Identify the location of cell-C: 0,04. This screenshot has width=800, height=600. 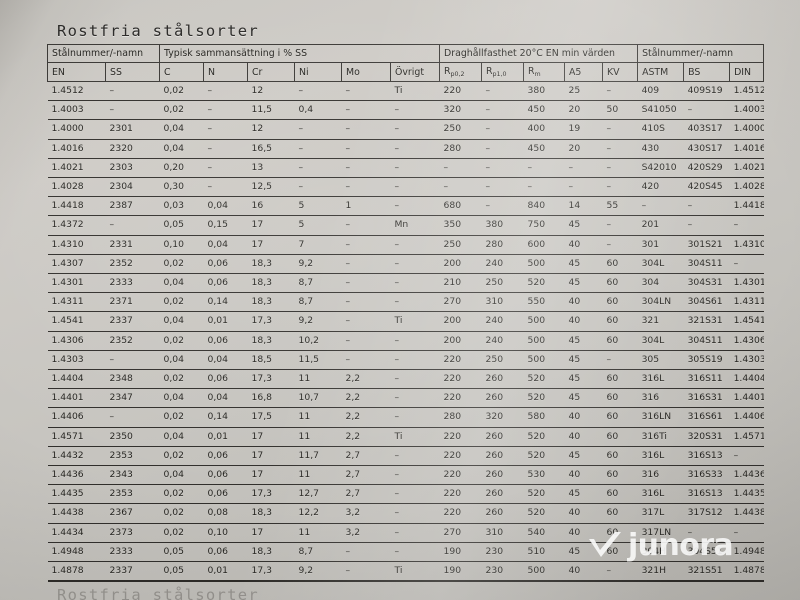
(181, 129).